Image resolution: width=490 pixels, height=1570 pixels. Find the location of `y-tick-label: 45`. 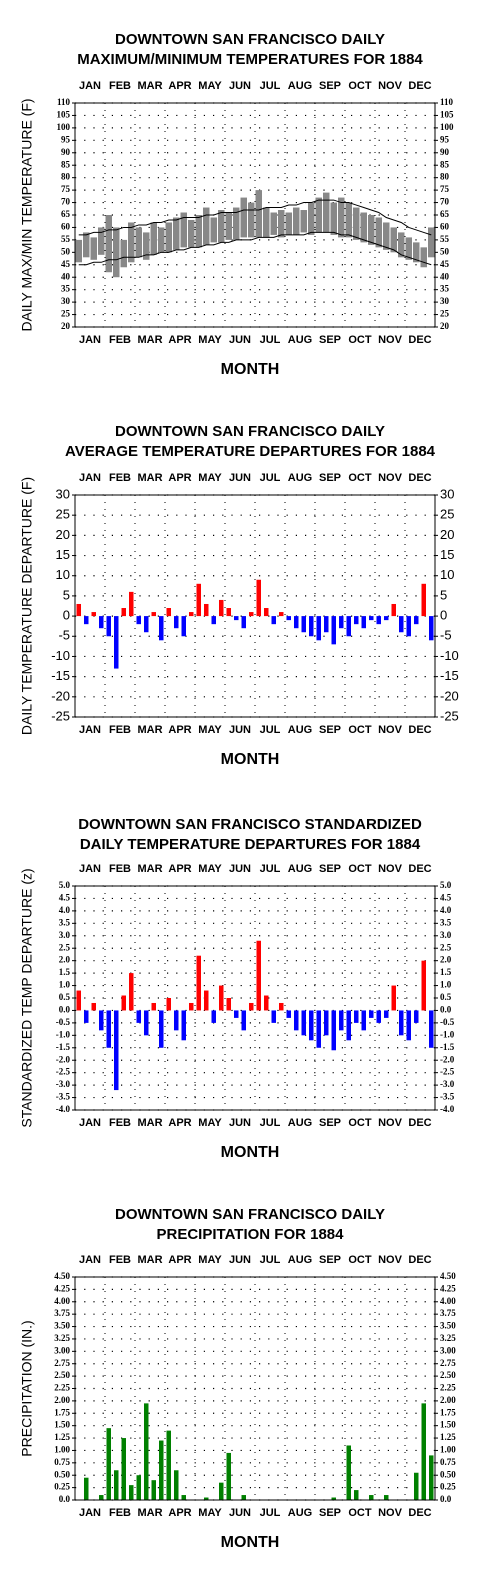

y-tick-label: 45 is located at coordinates (445, 264).